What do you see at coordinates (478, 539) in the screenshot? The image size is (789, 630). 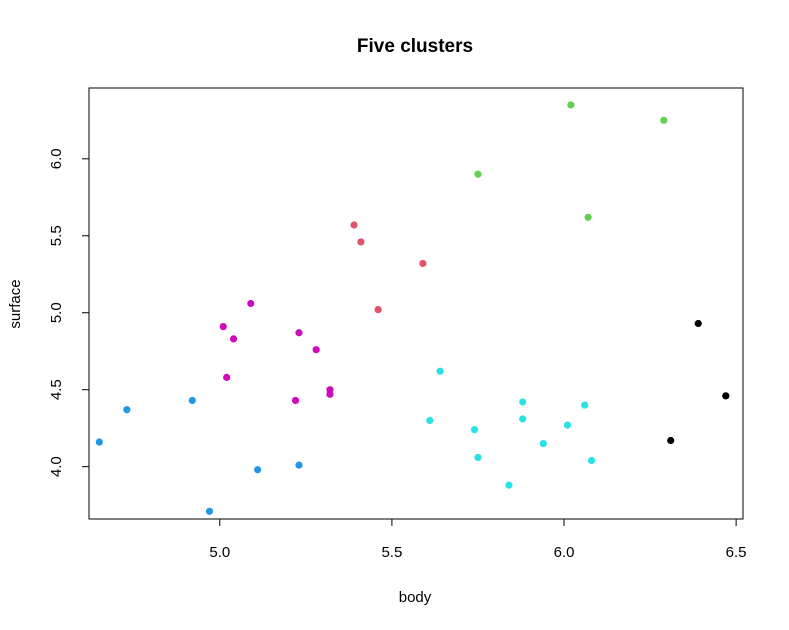 I see `x-axis: 5.0 5.5 6.0 6.5` at bounding box center [478, 539].